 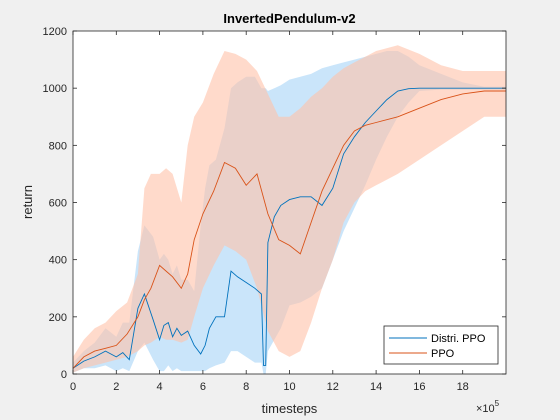 What do you see at coordinates (443, 354) in the screenshot?
I see `legend-label-ppo: PPO` at bounding box center [443, 354].